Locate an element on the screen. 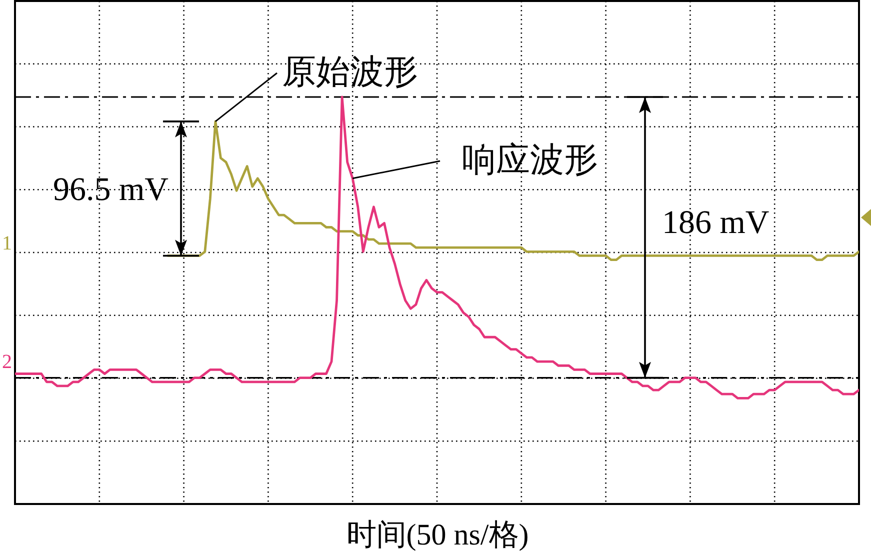  text: 1 is located at coordinates (7, 243).